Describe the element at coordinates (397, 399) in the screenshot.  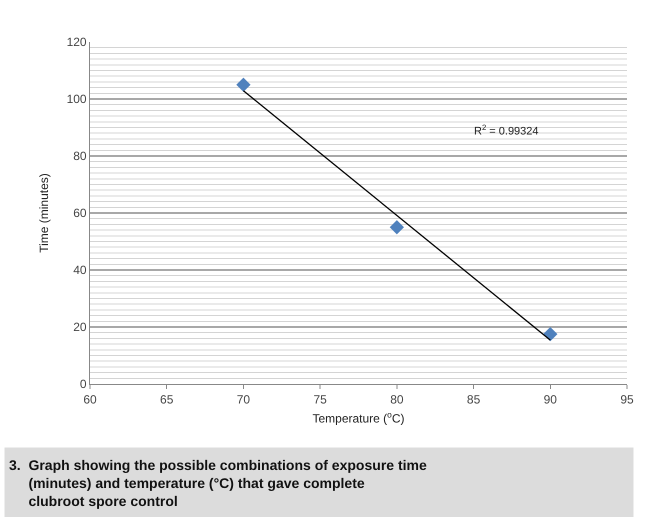
I see `x-tick-label: 80` at that location.